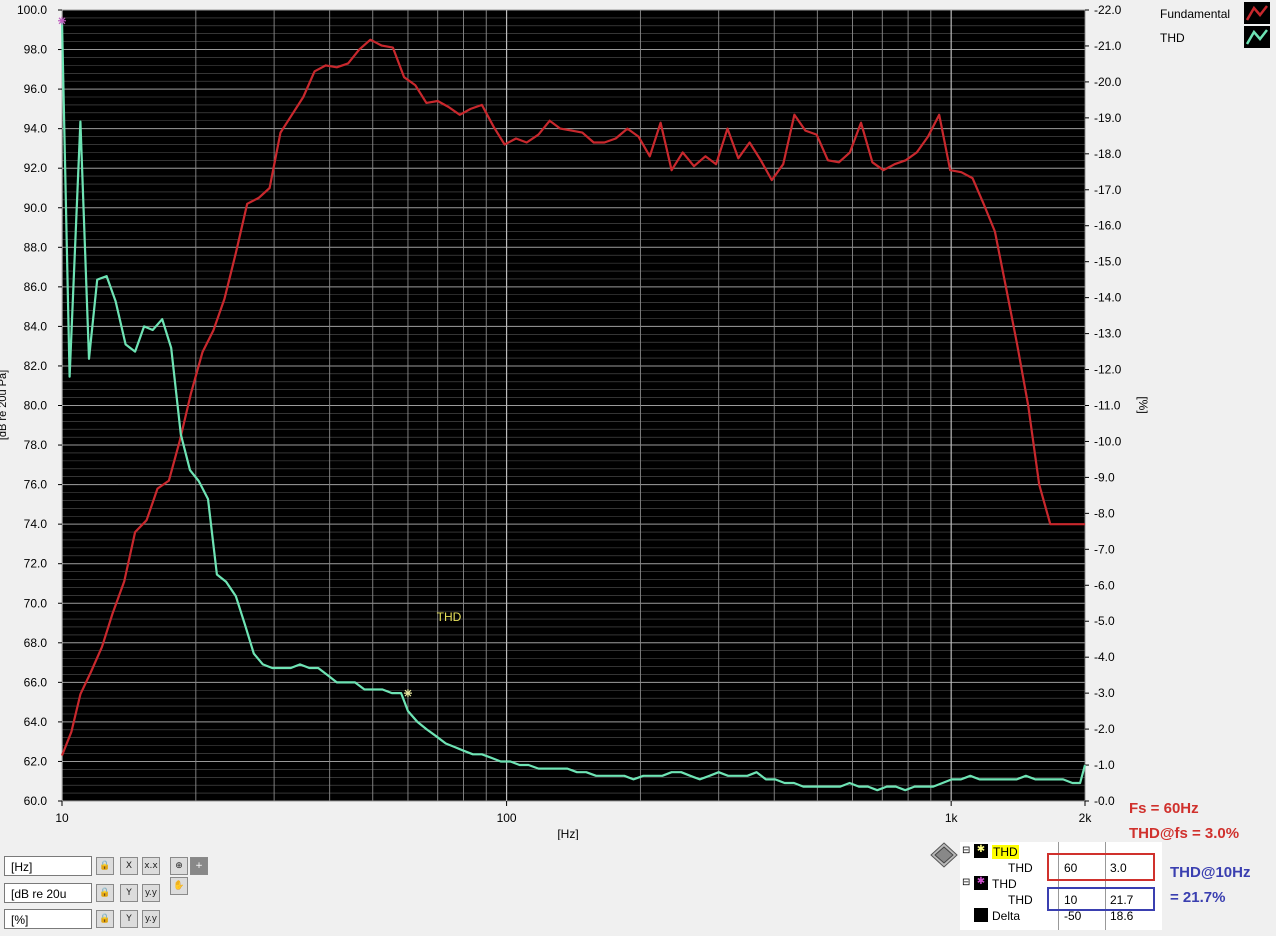 This screenshot has height=936, width=1276. I want to click on cursor-values-row-2: THD 10 21.7, so click(1061, 900).